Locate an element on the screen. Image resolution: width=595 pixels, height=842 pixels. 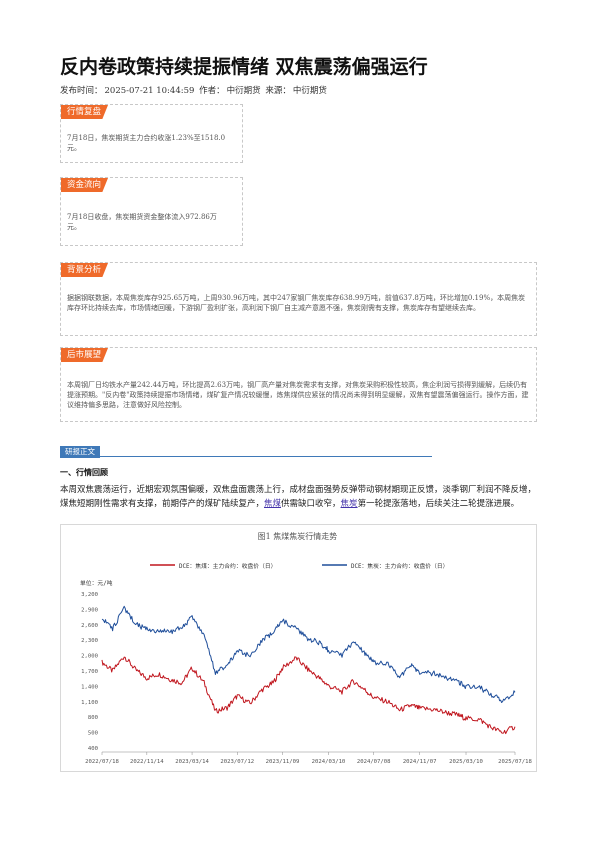
x-tick-label: 2025/03/10 is located at coordinates (466, 762).